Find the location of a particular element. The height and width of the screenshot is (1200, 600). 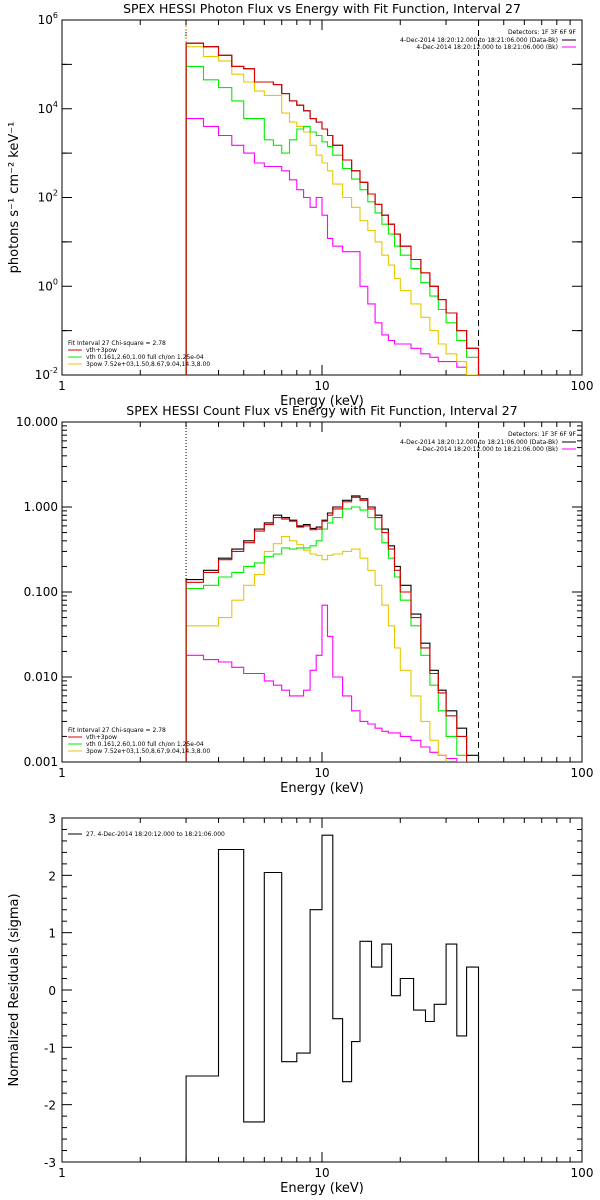

y-tick-exp: 0 is located at coordinates (55, 281).